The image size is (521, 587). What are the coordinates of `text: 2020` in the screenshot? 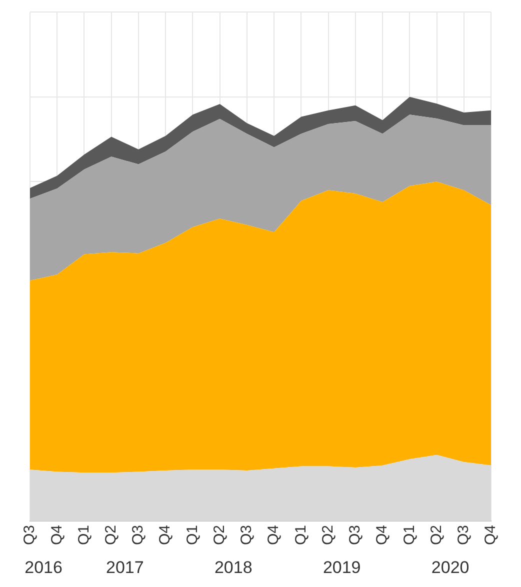 It's located at (450, 568).